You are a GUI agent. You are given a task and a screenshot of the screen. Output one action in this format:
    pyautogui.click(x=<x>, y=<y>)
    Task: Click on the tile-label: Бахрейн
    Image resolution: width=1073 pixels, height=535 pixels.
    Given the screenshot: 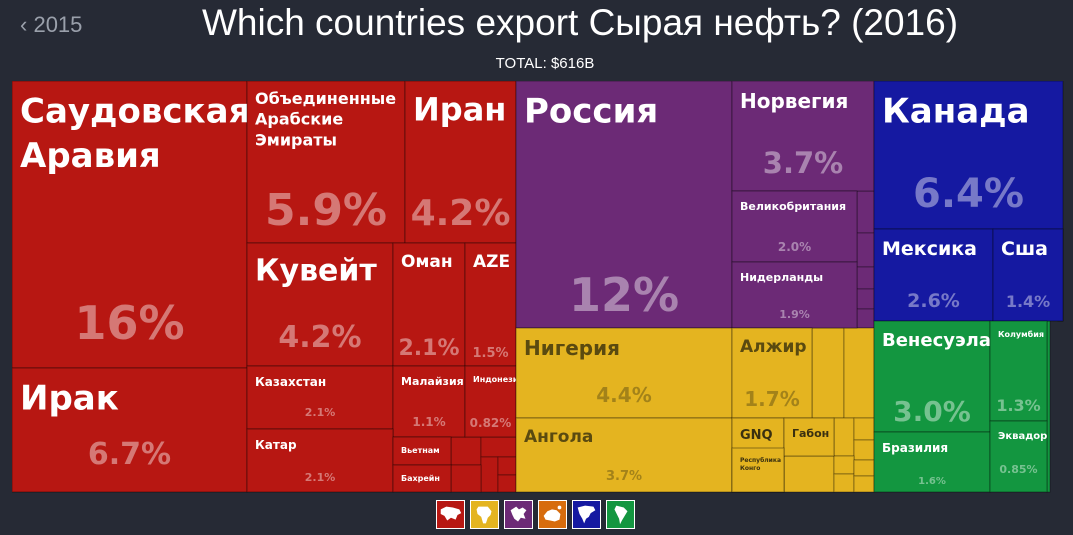 What is the action you would take?
    pyautogui.click(x=420, y=478)
    